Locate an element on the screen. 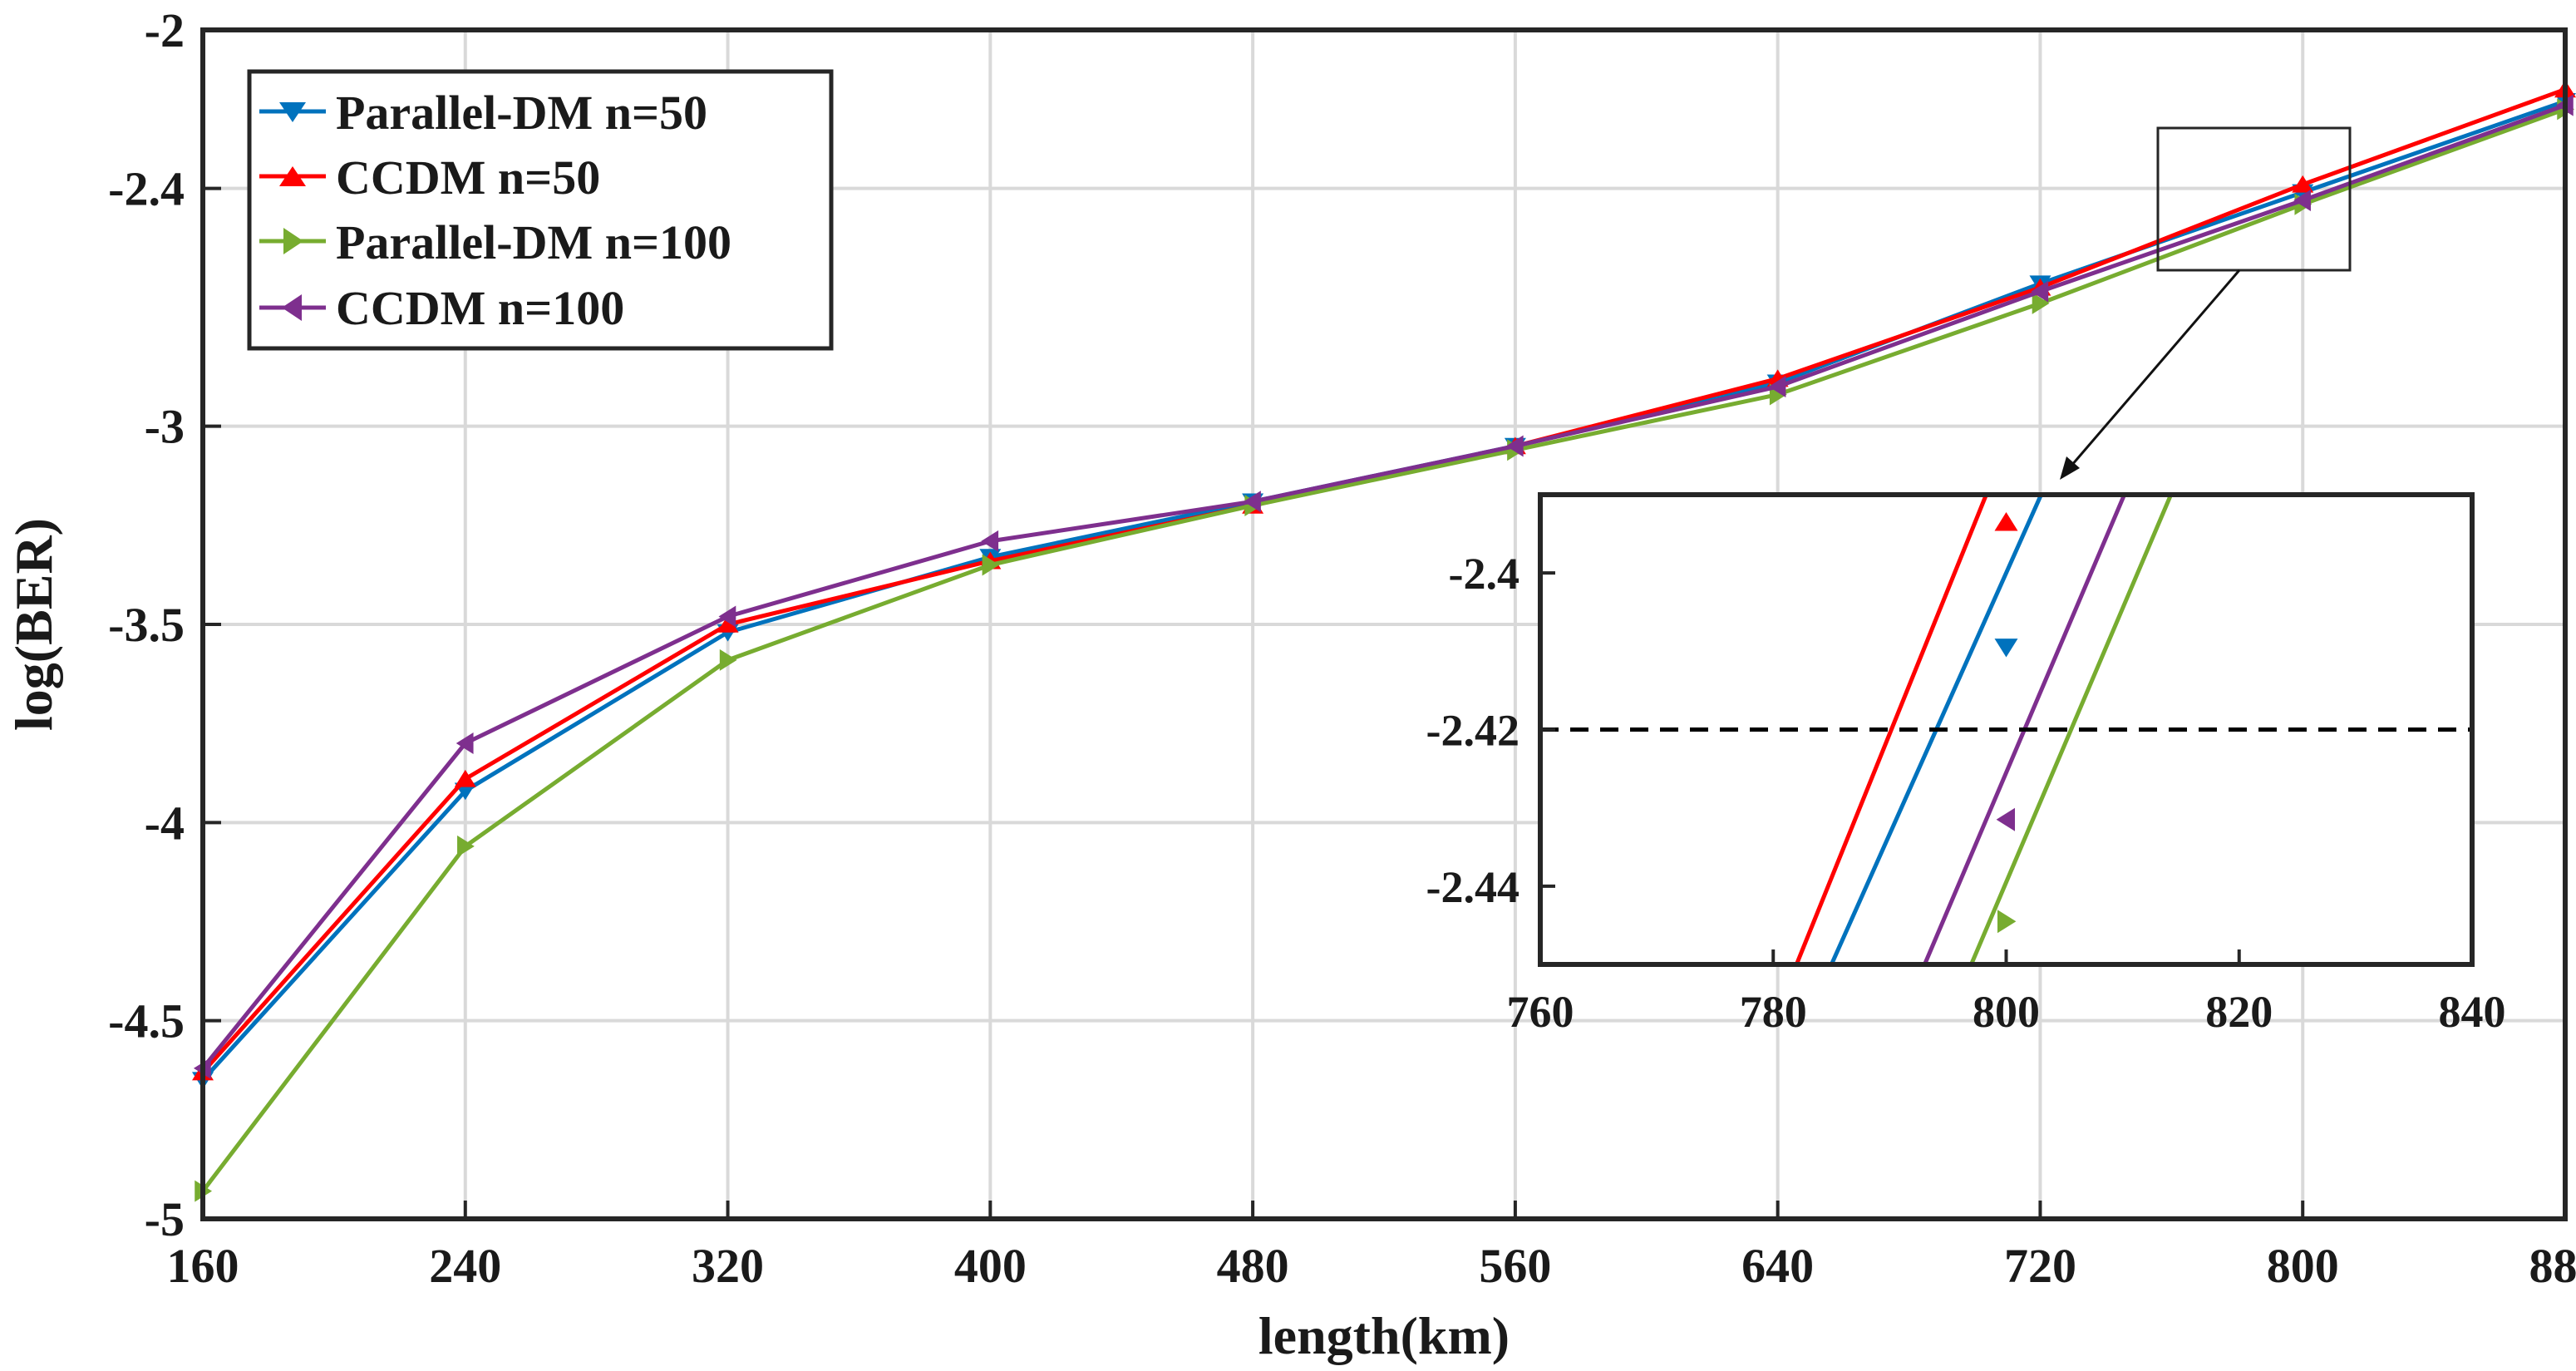  legend-item: CCDM n=100 is located at coordinates (441, 308).